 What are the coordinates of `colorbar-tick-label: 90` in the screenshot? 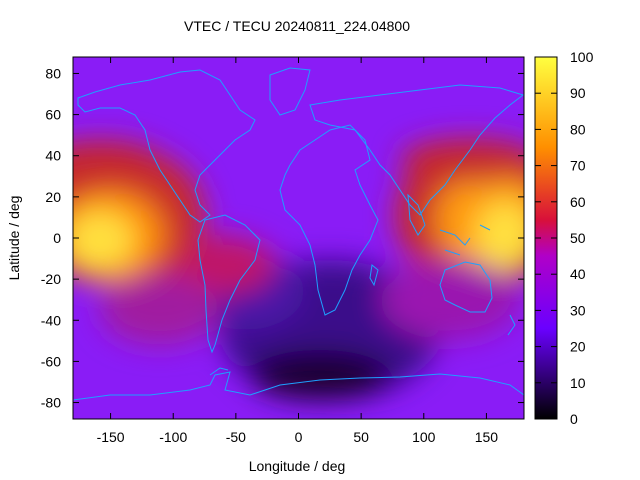 It's located at (578, 93).